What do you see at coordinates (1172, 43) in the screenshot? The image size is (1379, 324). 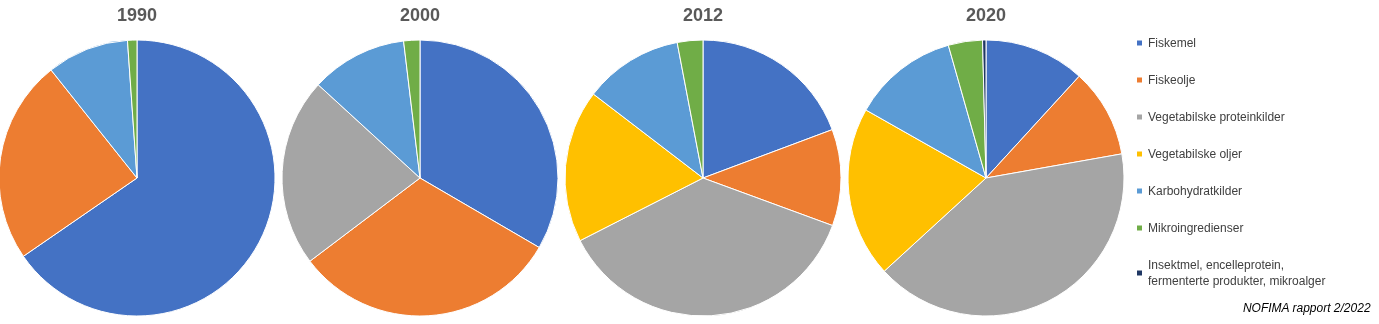 I see `legend-label: Fiskemel` at bounding box center [1172, 43].